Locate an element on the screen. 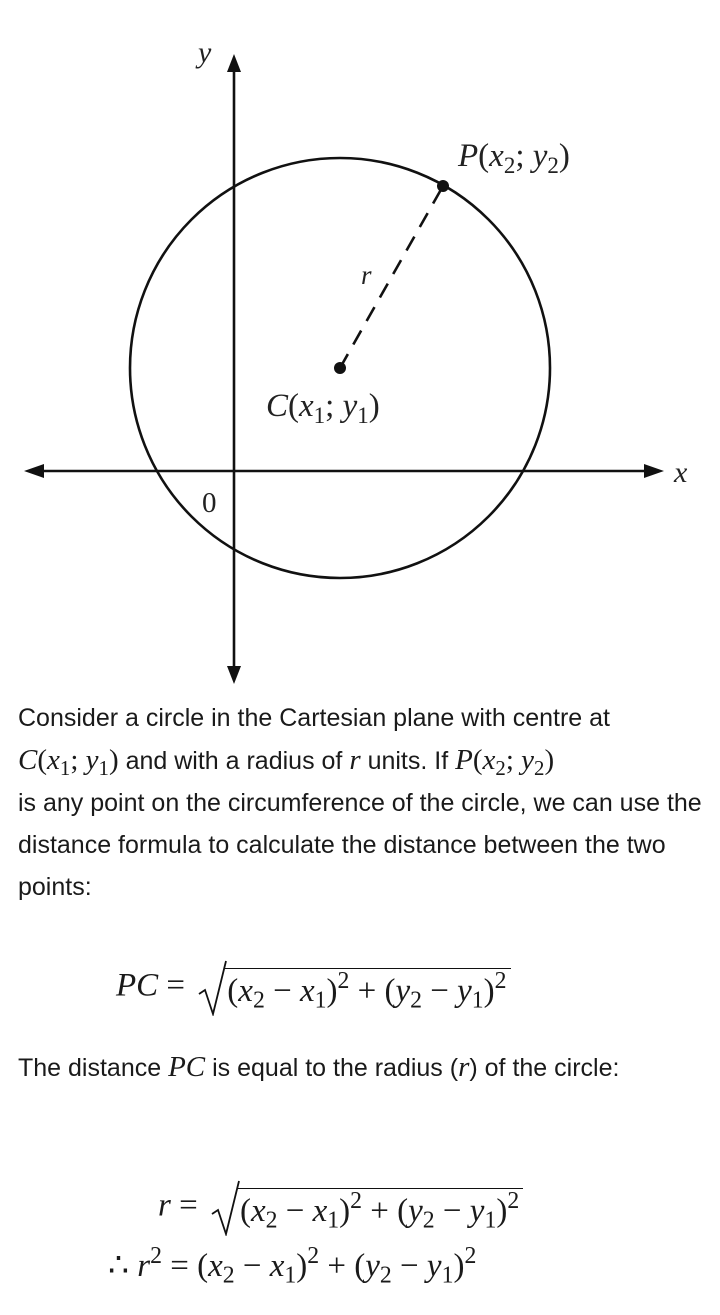 The image size is (720, 1315). intro-text-3: units. If is located at coordinates (408, 761).